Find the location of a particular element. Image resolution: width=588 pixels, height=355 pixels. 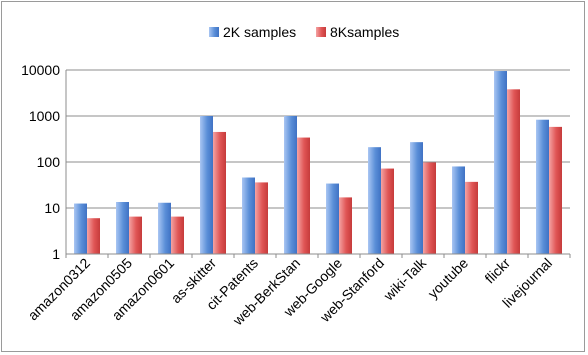

y-tick-labels: 1 10 100 1000 10000 is located at coordinates (40, 162).